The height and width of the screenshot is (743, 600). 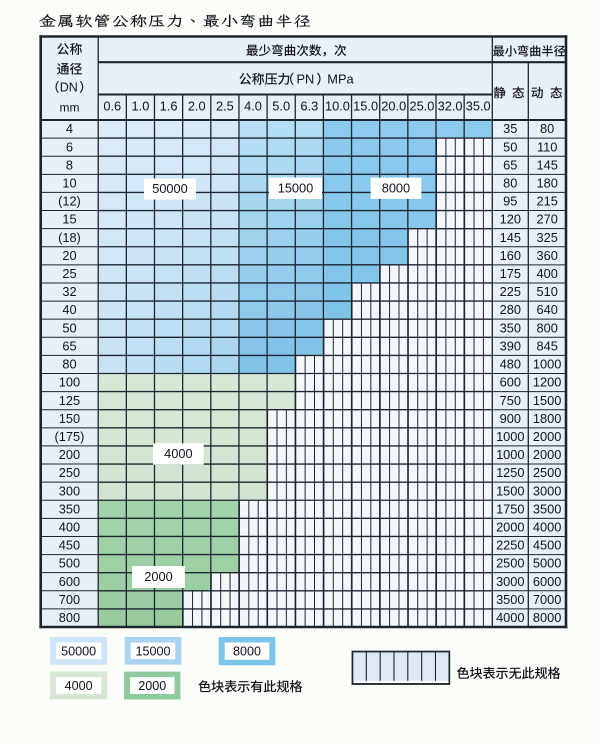 I want to click on svg-text: 1800, so click(x=547, y=418).